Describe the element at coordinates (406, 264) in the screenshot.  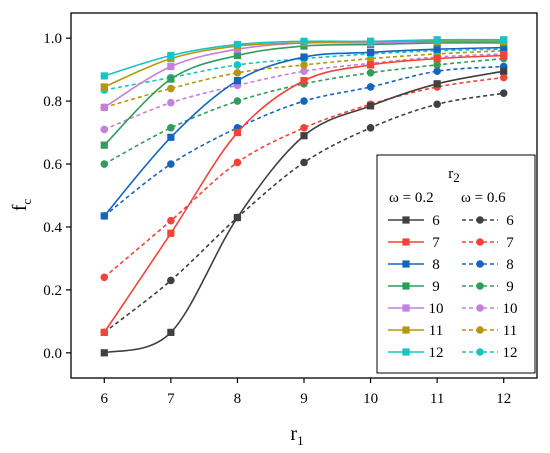
I see `legend-entry-omega02-8-marker` at that location.